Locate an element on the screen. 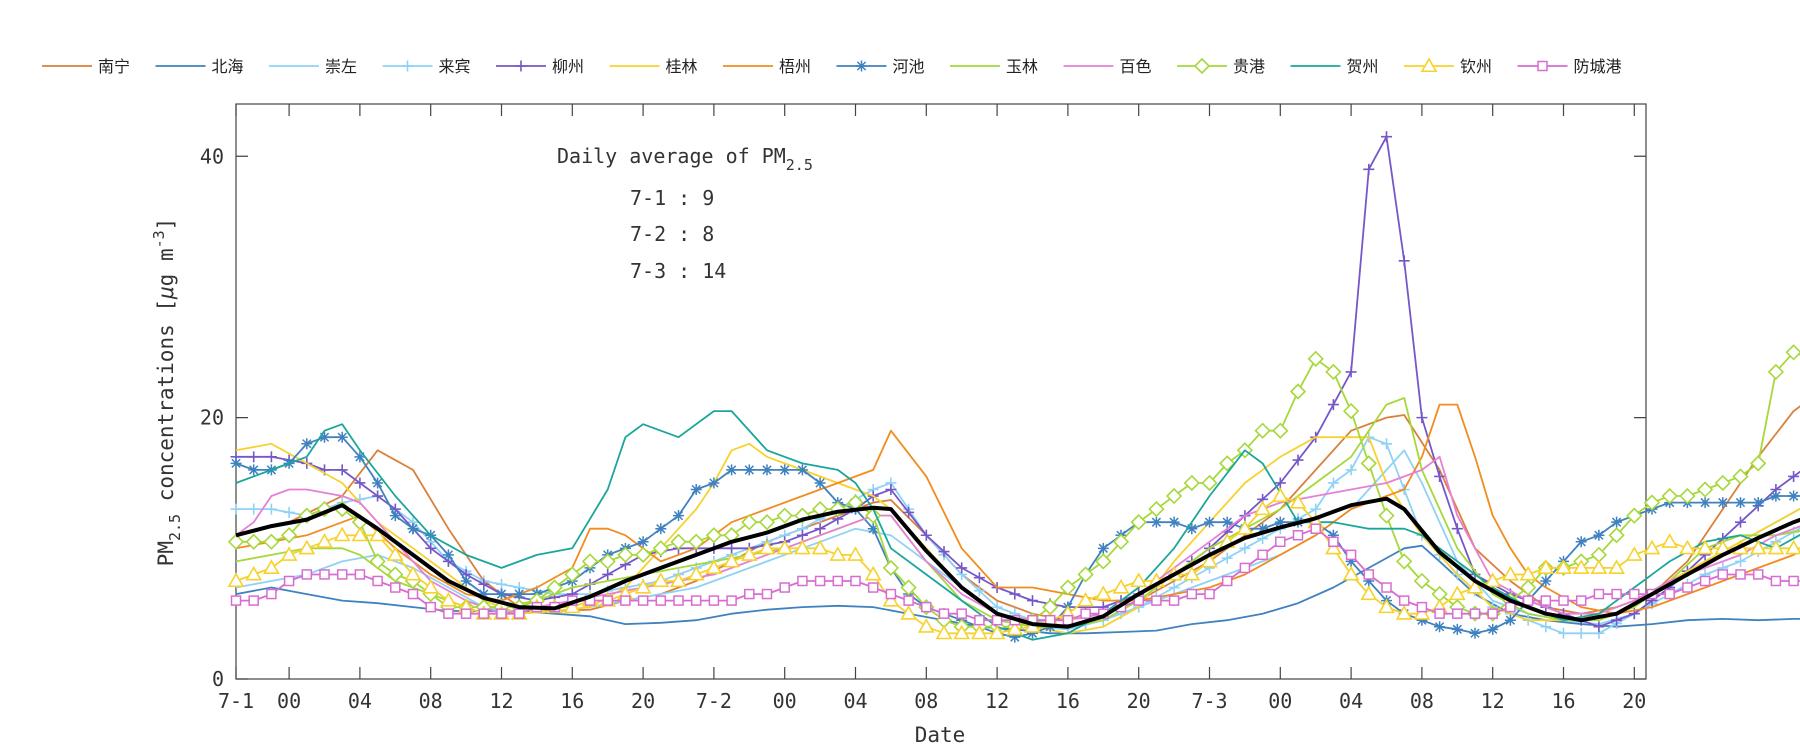 The height and width of the screenshot is (750, 1800). annotation-title: Daily average of PM2.5 is located at coordinates (685, 159).